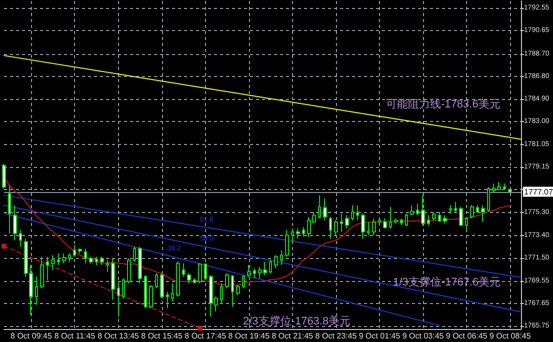 The width and height of the screenshot is (553, 342). What do you see at coordinates (249, 336) in the screenshot?
I see `x-tick-label: 8 Oct 19:45` at bounding box center [249, 336].